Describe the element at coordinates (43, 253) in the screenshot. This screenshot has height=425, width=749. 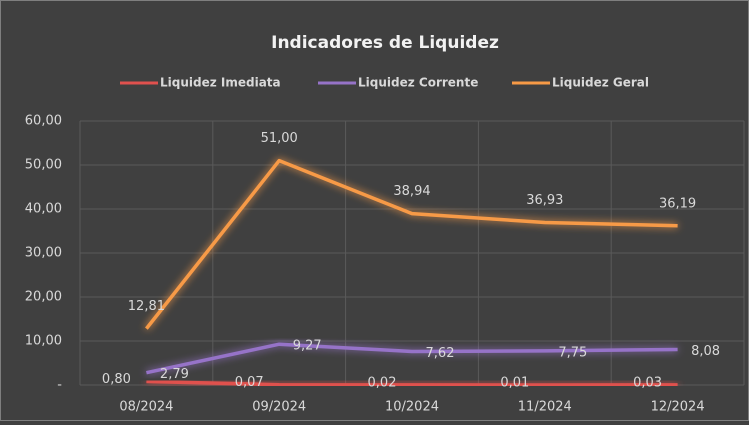
I see `y-tick-label: 30,00` at that location.